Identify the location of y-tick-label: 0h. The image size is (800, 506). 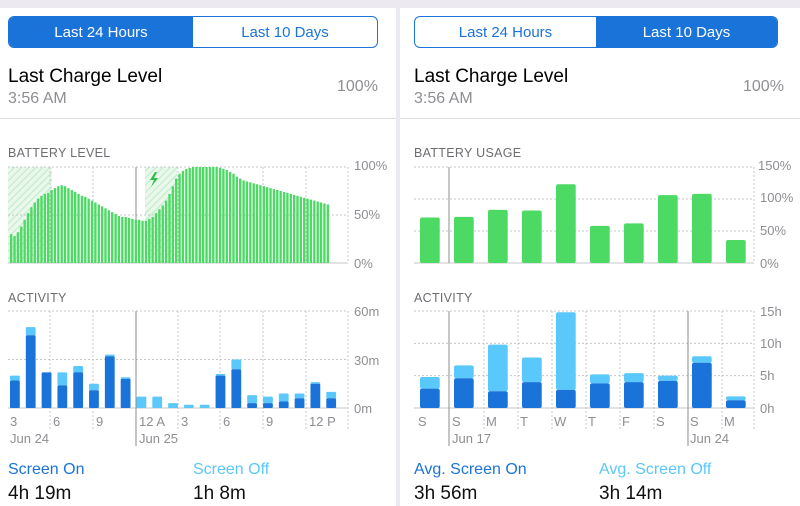
(767, 408).